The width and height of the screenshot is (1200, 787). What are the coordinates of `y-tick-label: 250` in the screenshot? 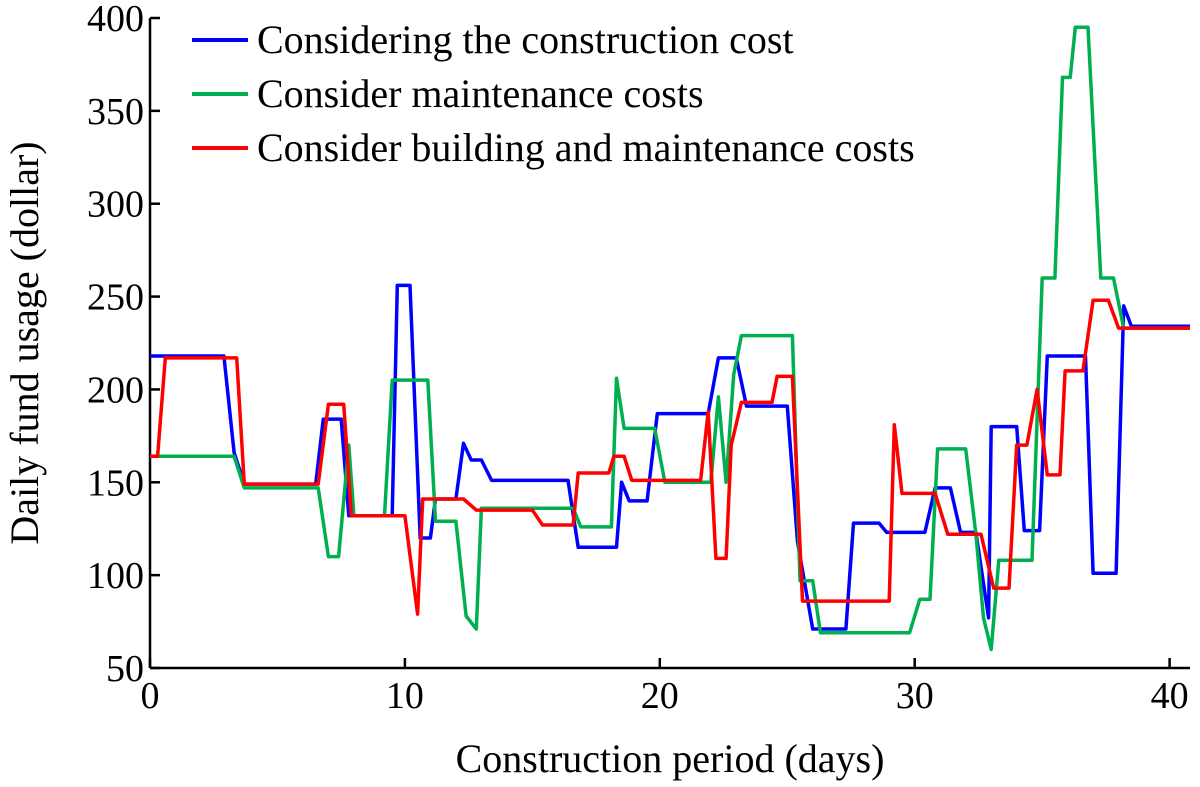 It's located at (115, 298).